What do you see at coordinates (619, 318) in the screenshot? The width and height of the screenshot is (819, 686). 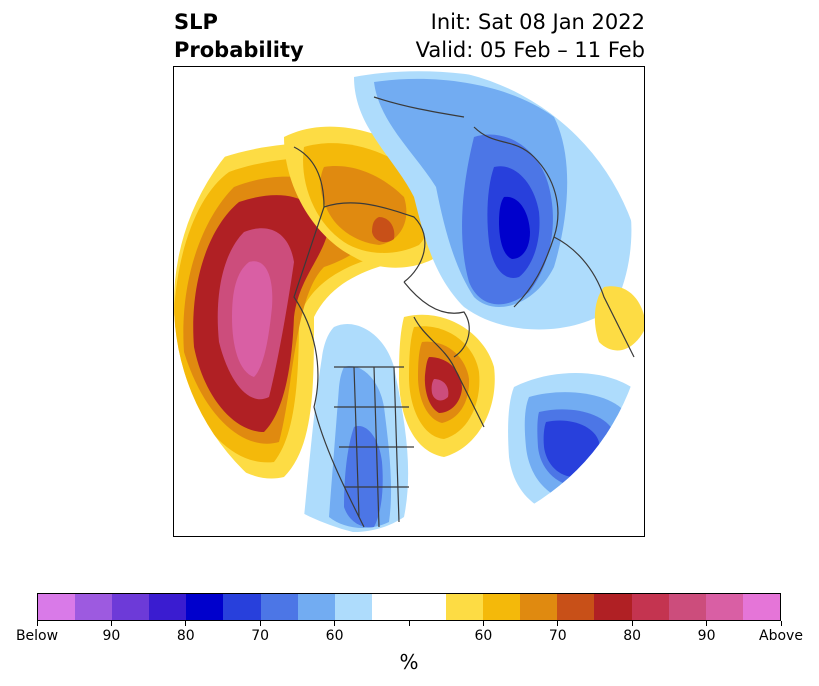 I see `east-atlantic-above` at bounding box center [619, 318].